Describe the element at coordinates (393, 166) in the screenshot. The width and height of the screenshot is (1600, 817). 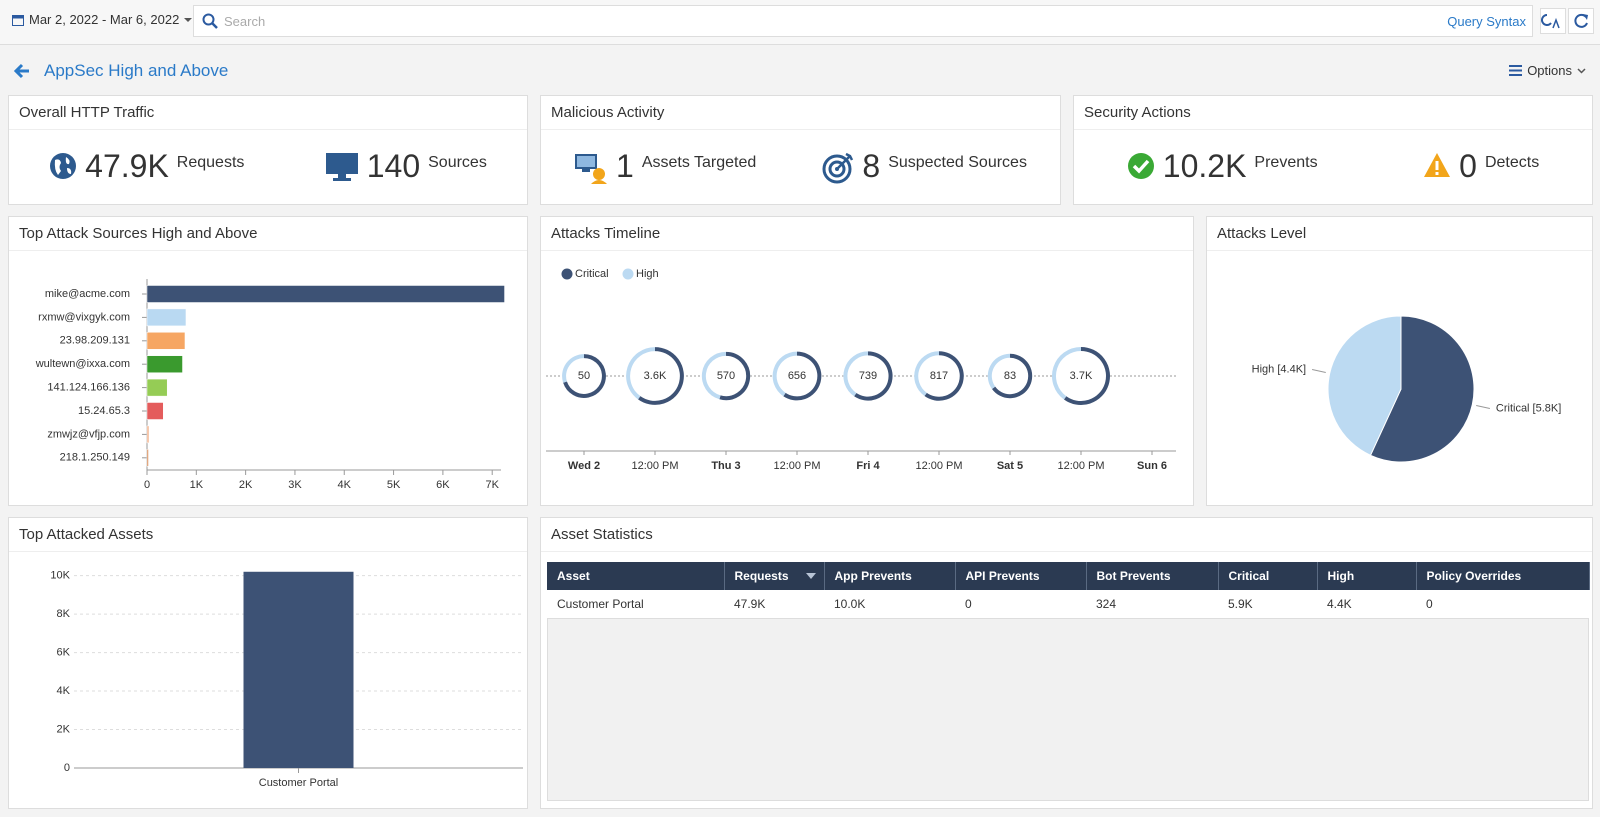
I see `kpi-value: 140` at that location.